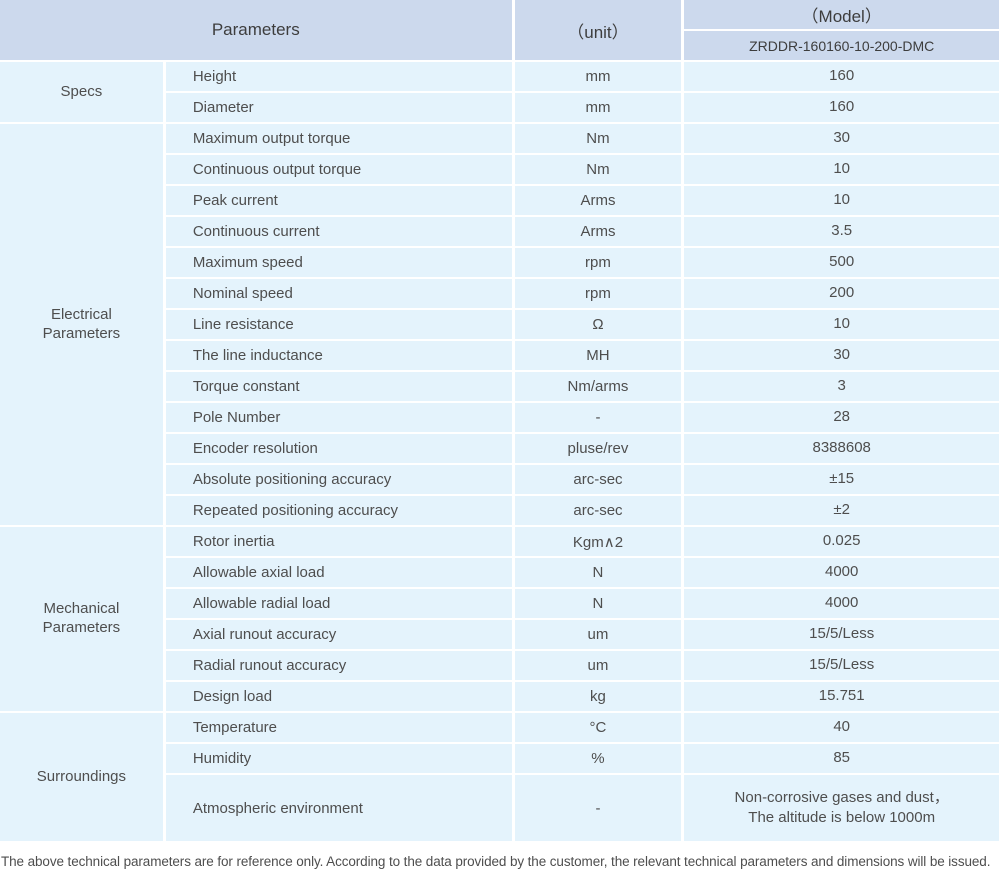 Image resolution: width=999 pixels, height=881 pixels. Describe the element at coordinates (499, 45) in the screenshot. I see `header-row-2: ZRDDR-160160-10-200-DMC` at that location.